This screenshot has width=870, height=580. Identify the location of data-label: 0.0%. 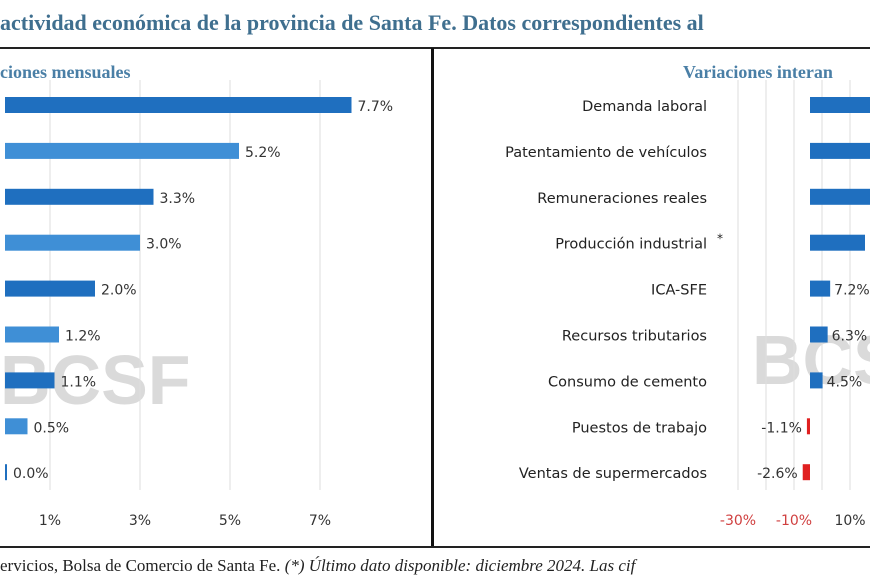
(31, 474).